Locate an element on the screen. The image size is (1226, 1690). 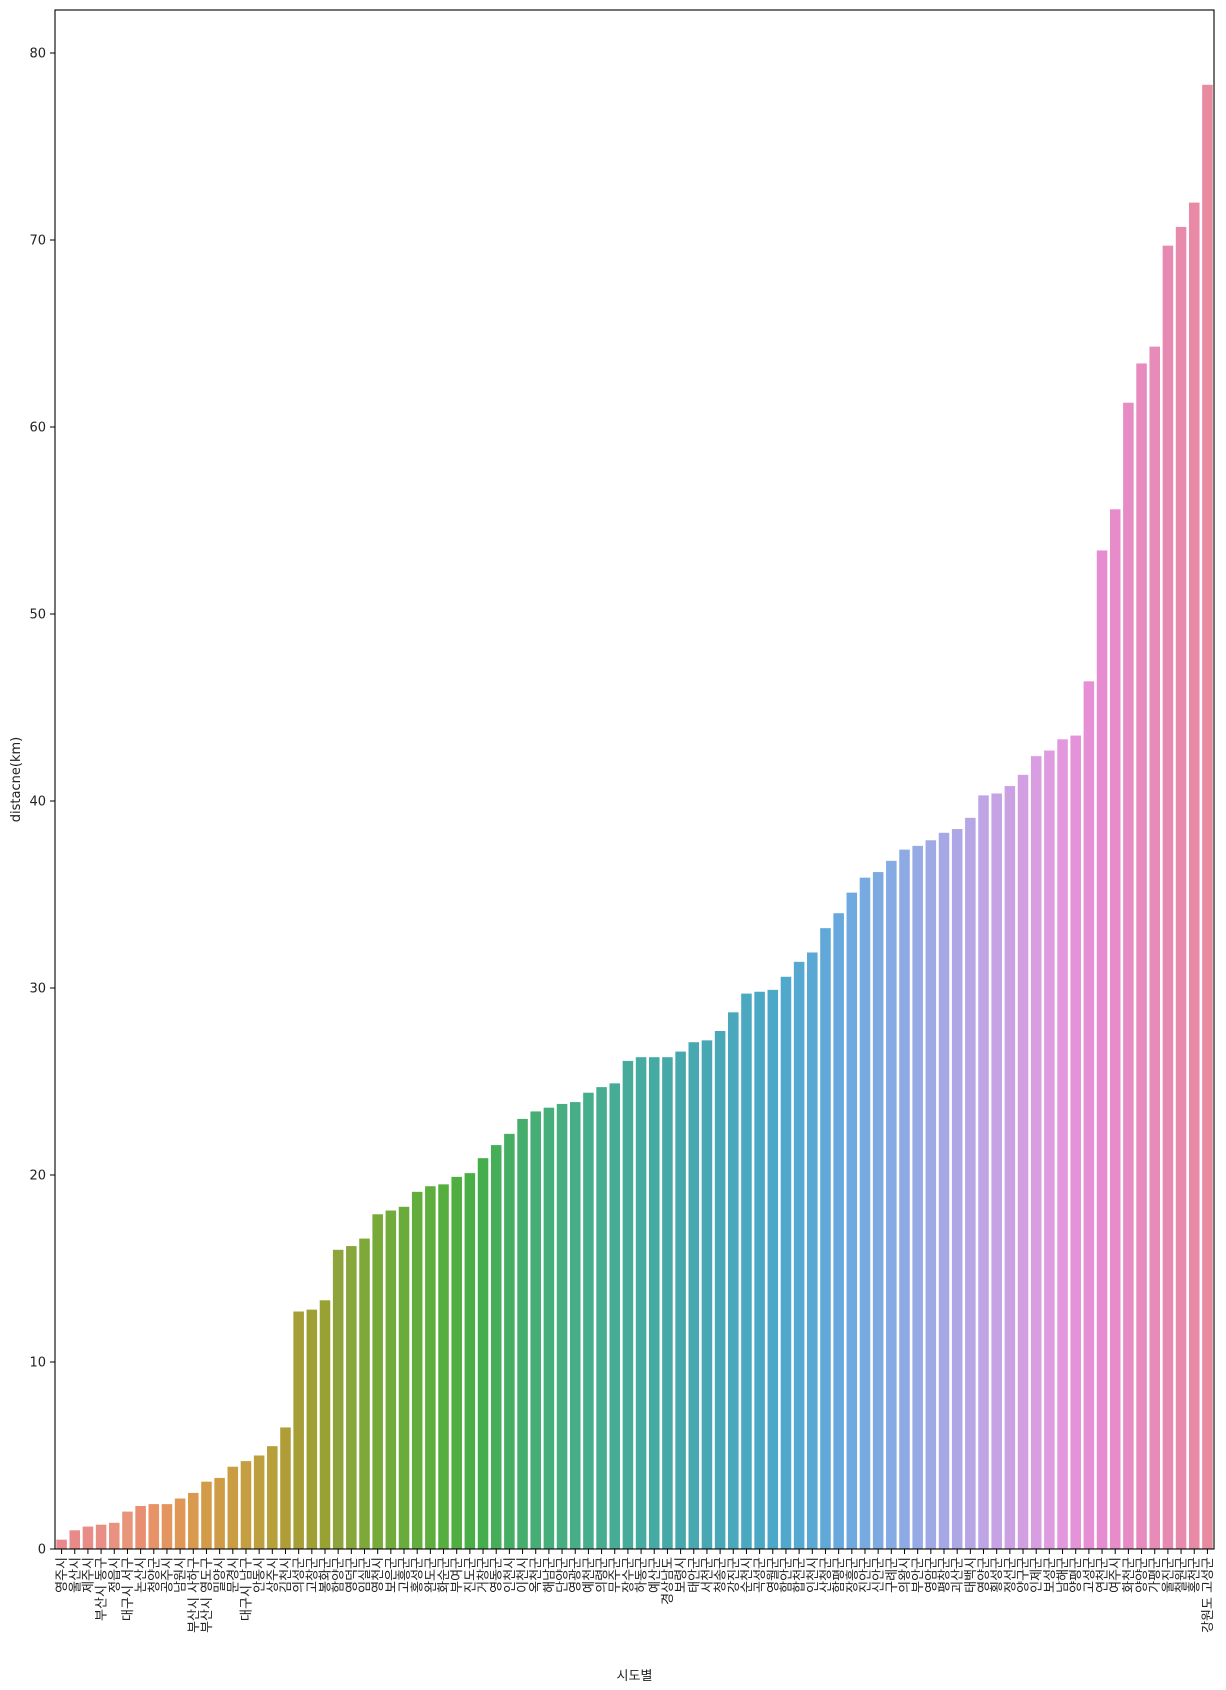
x-tick-label: 영광군 is located at coordinates (576, 1575).